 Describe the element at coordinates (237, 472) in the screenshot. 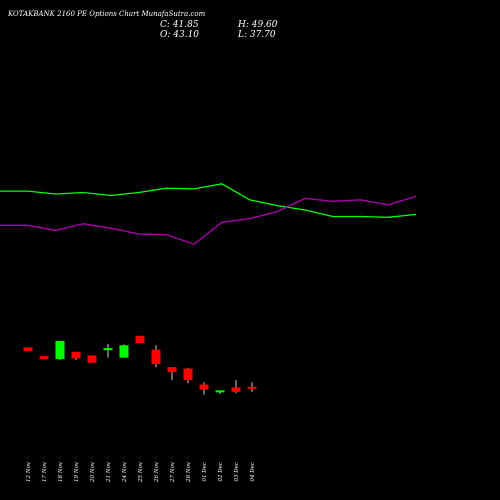

I see `x-tick-label: 03 Dec` at that location.